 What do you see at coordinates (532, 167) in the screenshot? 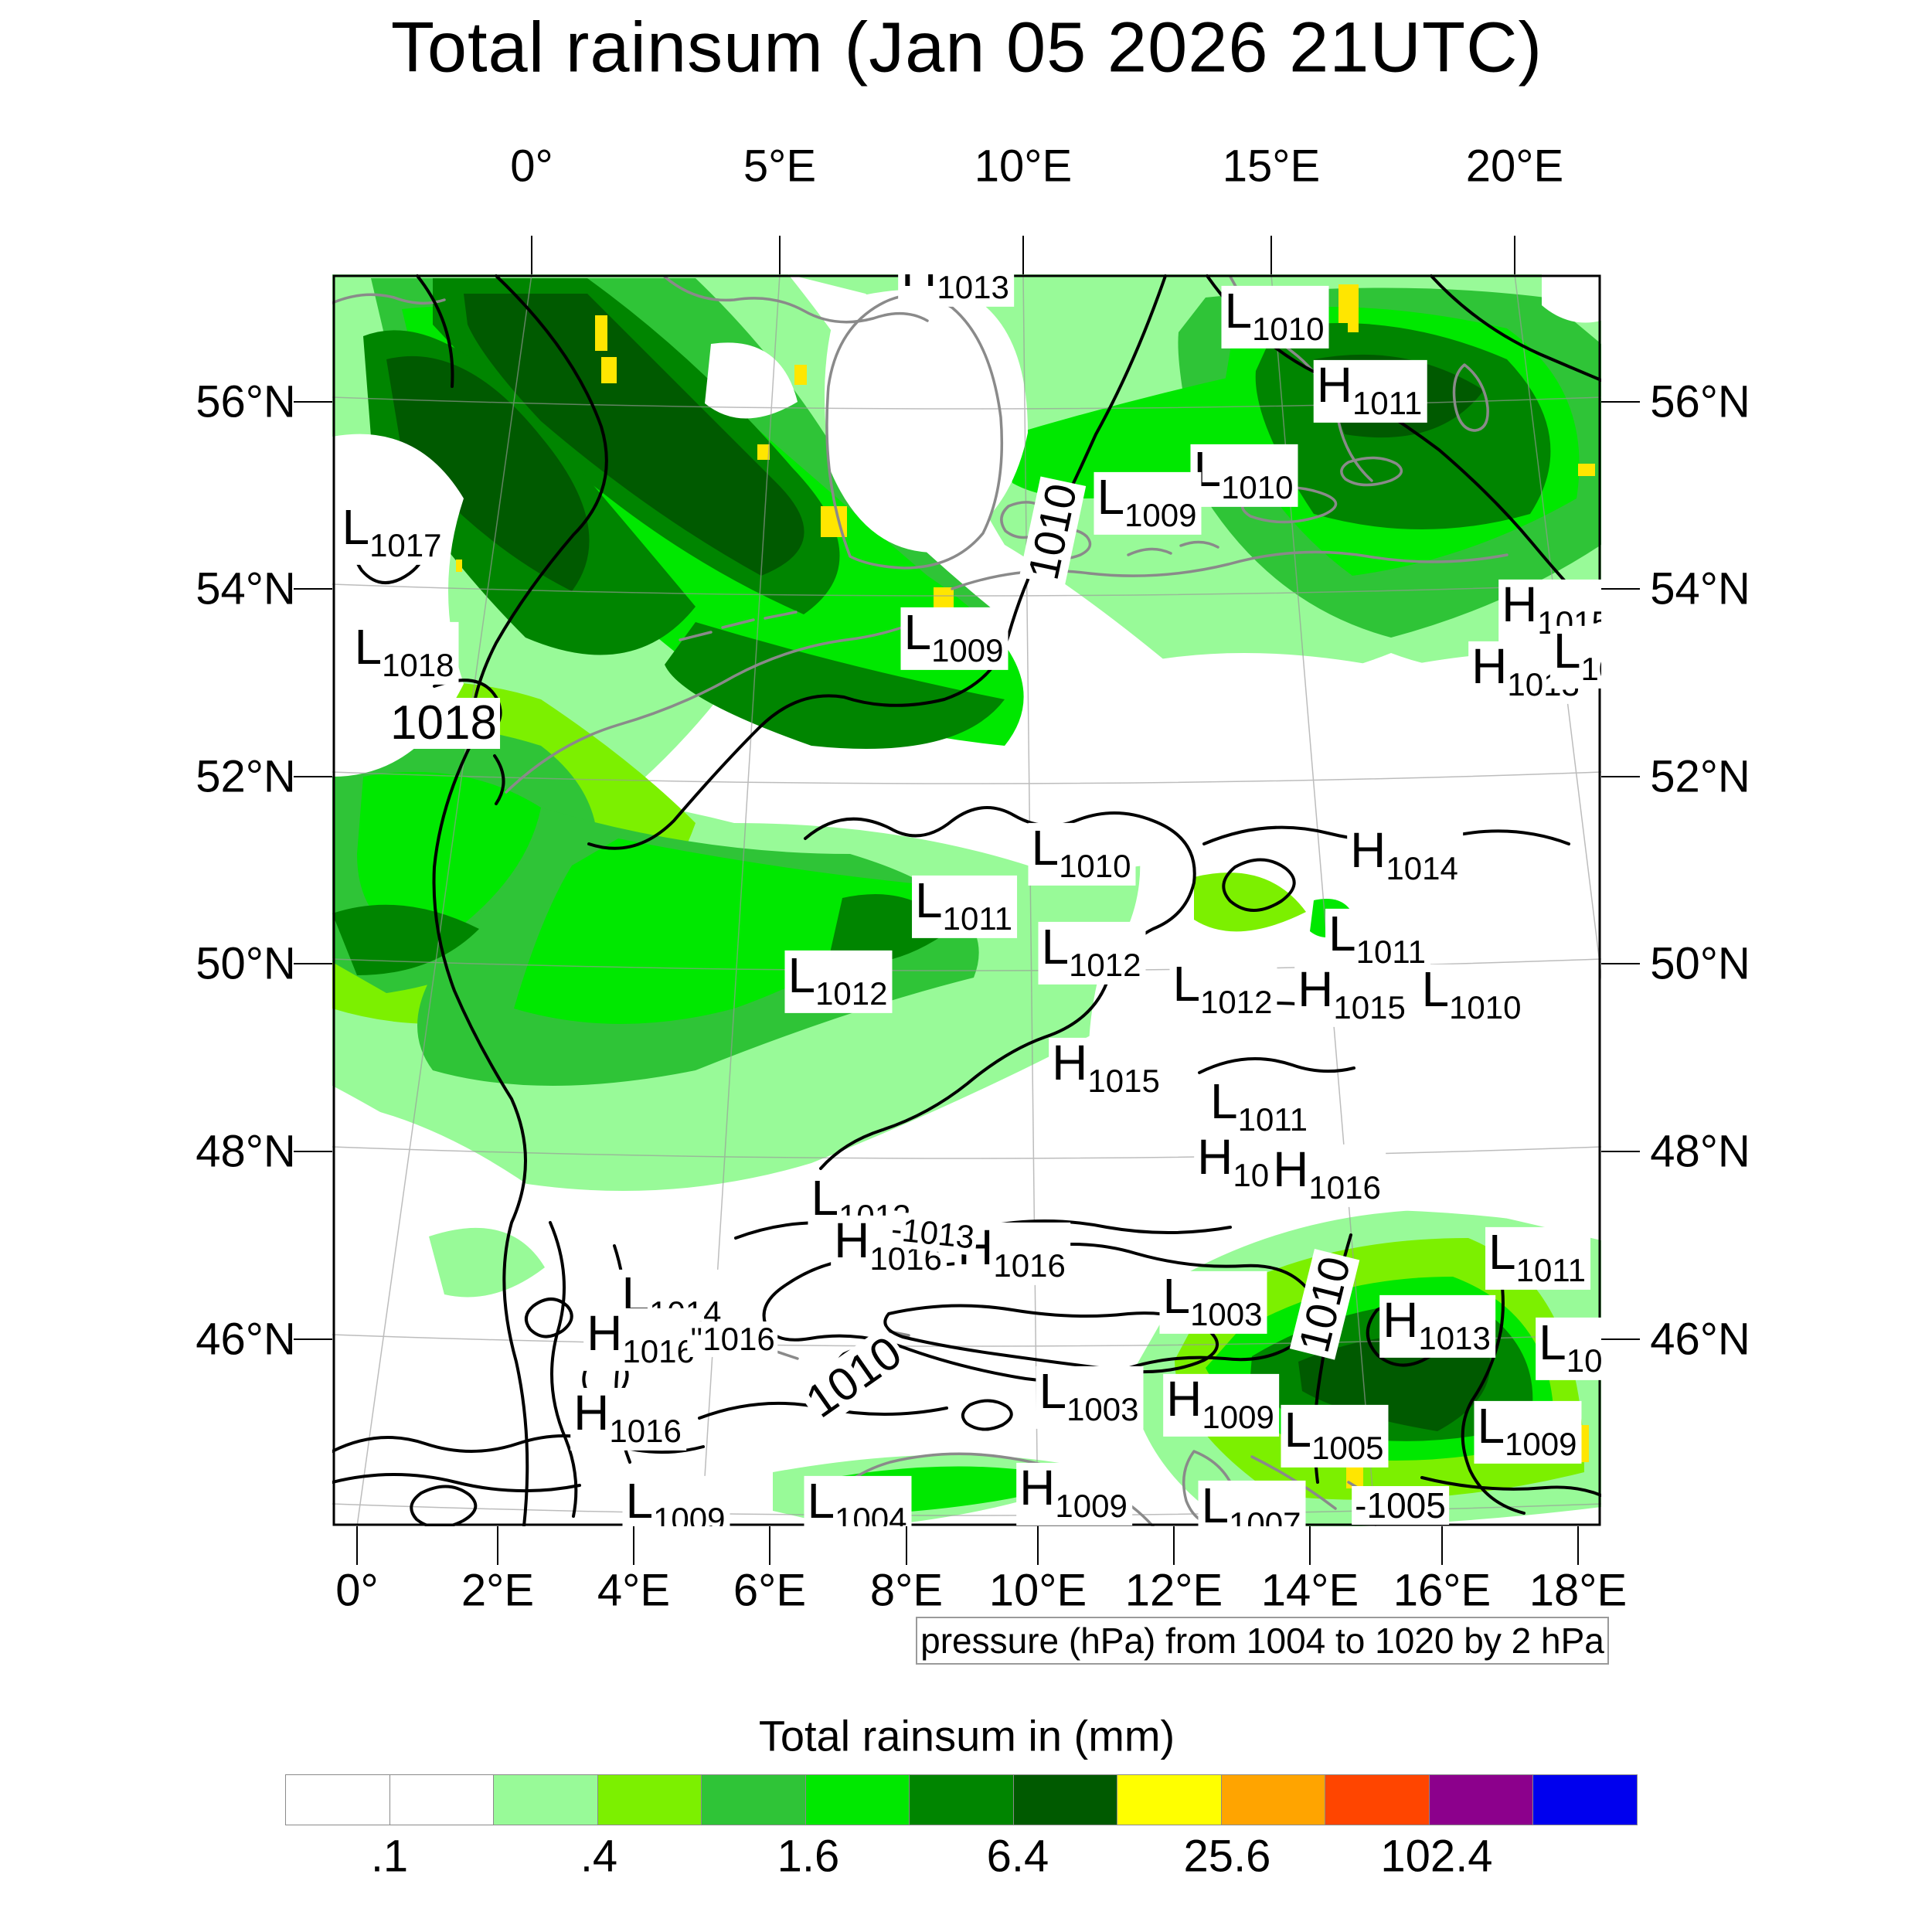
I see `top-axis-label: 0°` at bounding box center [532, 167].